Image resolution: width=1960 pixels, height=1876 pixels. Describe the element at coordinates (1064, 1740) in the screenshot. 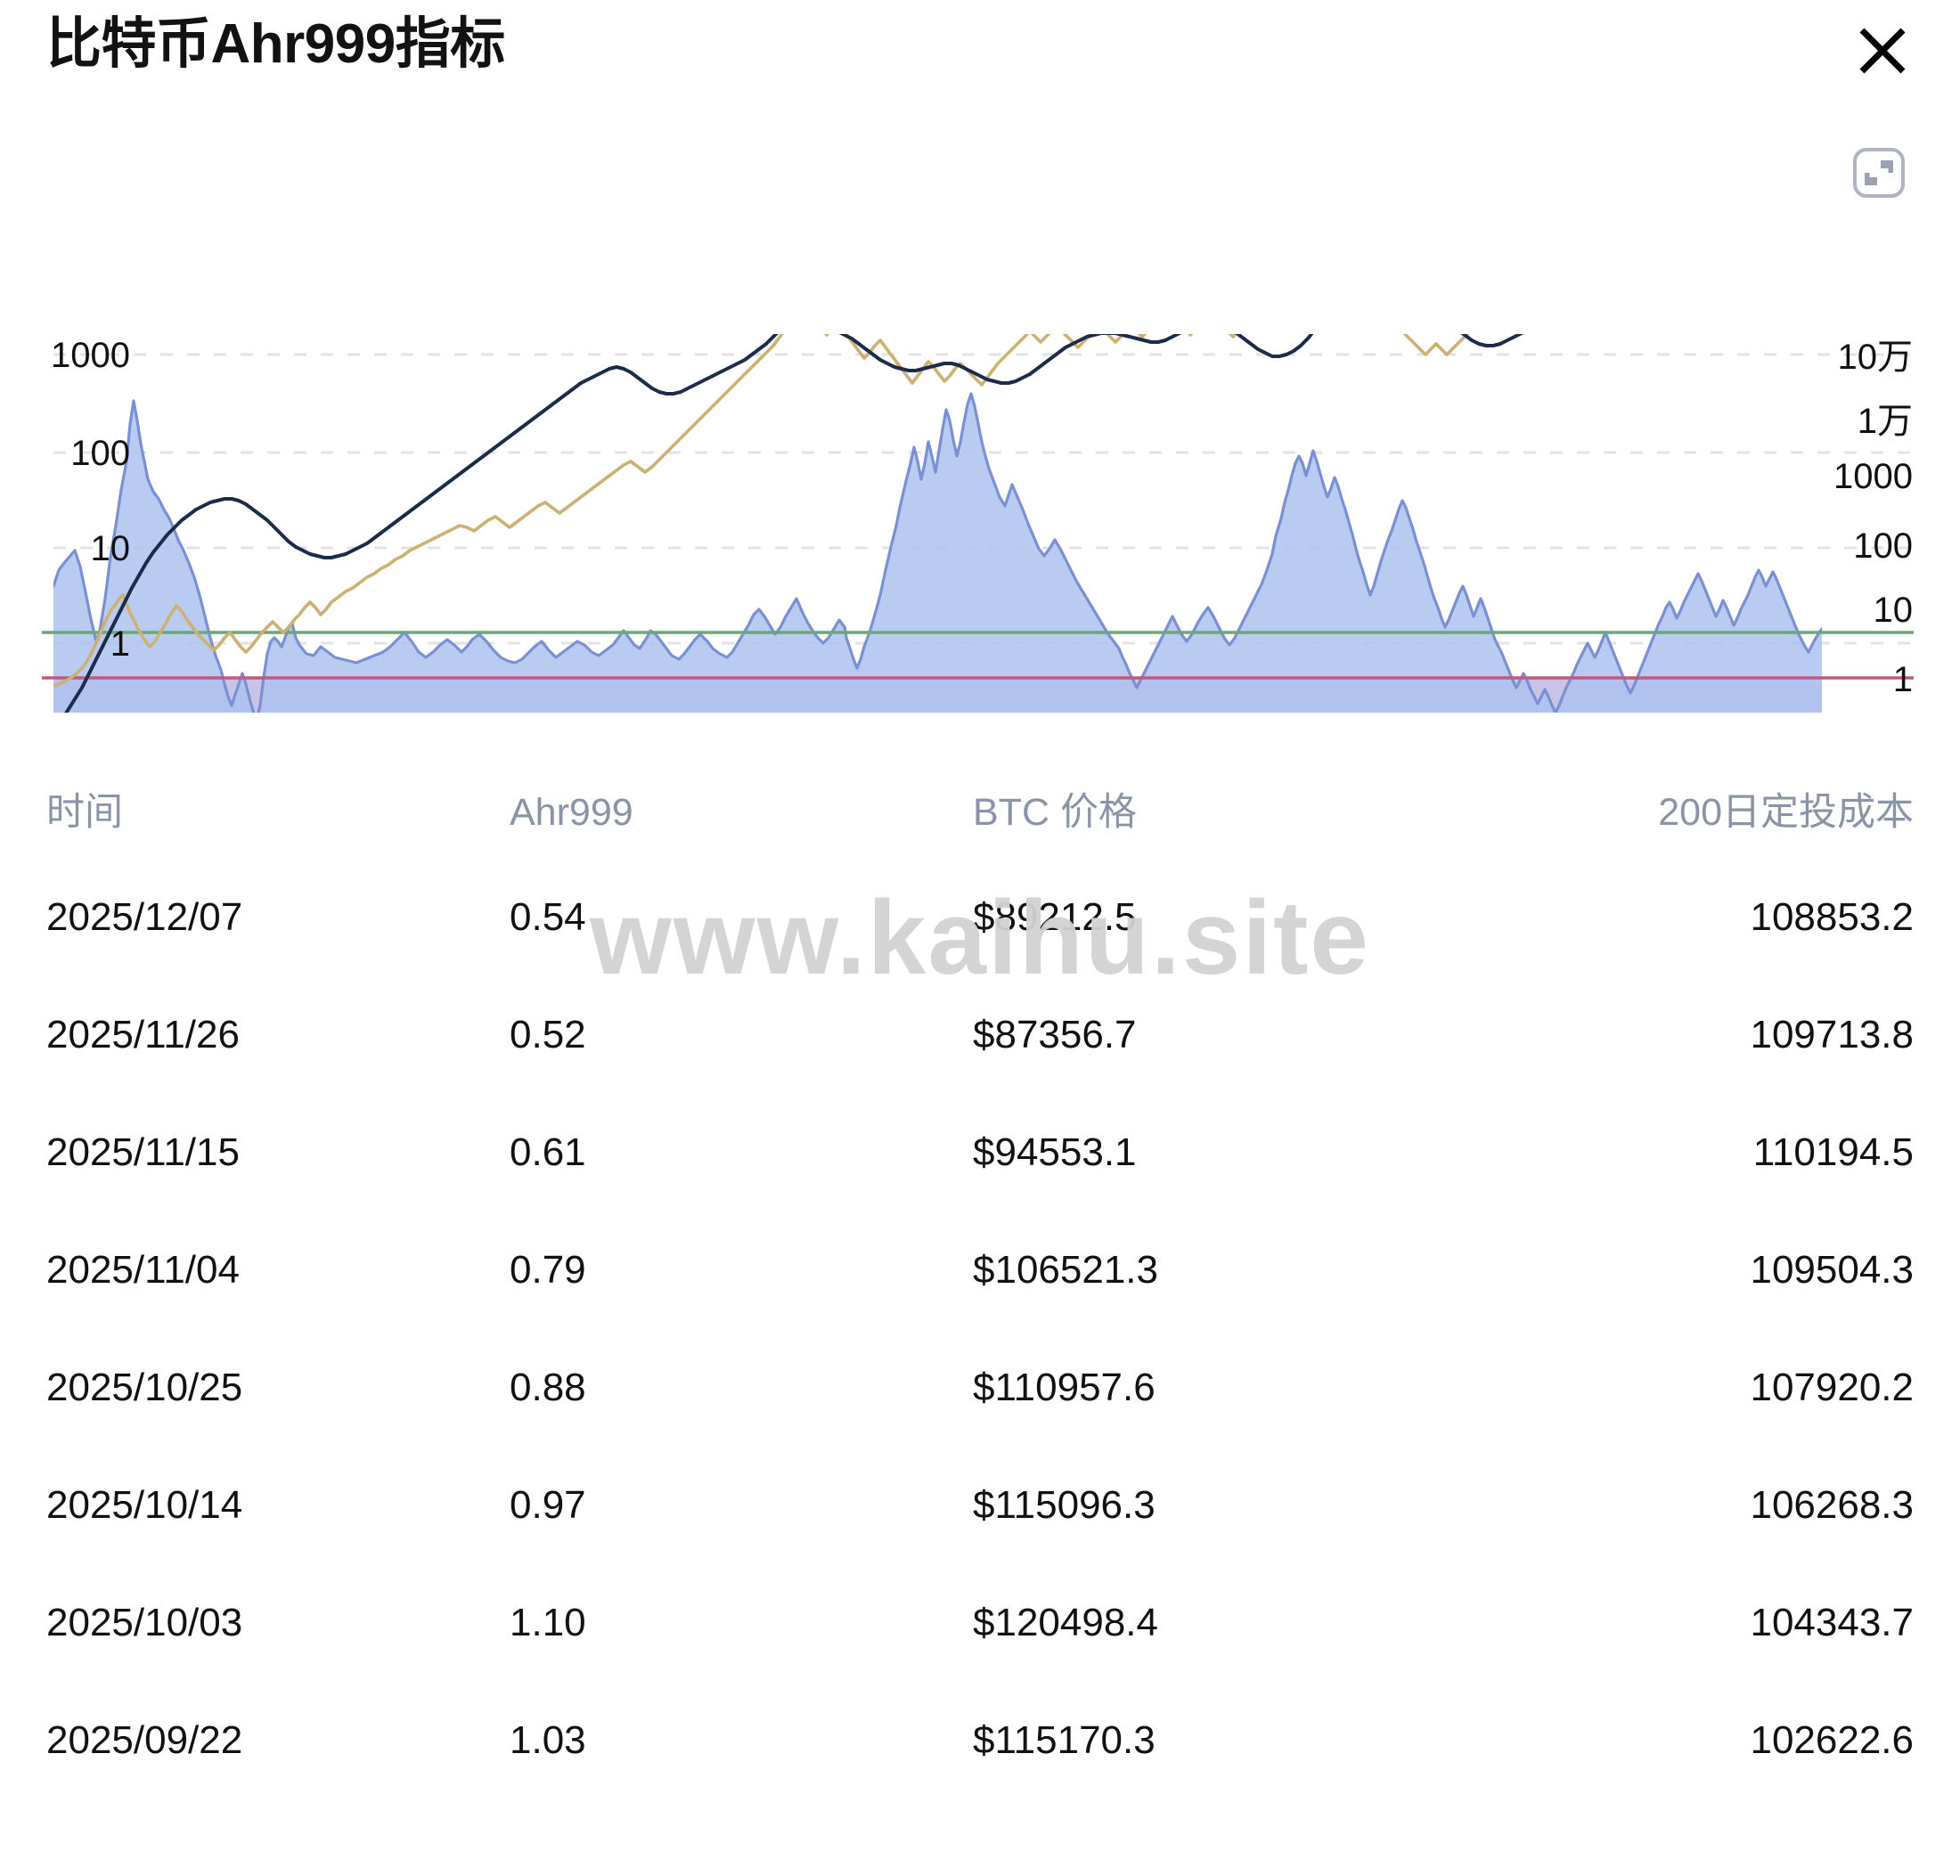

I see `cell-btc-price: $115170.3` at that location.